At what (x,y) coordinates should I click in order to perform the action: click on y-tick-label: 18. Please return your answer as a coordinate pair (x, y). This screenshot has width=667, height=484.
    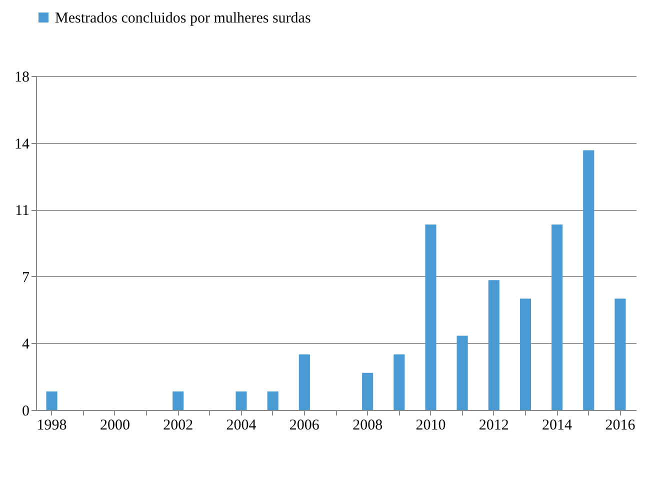
    Looking at the image, I should click on (22, 78).